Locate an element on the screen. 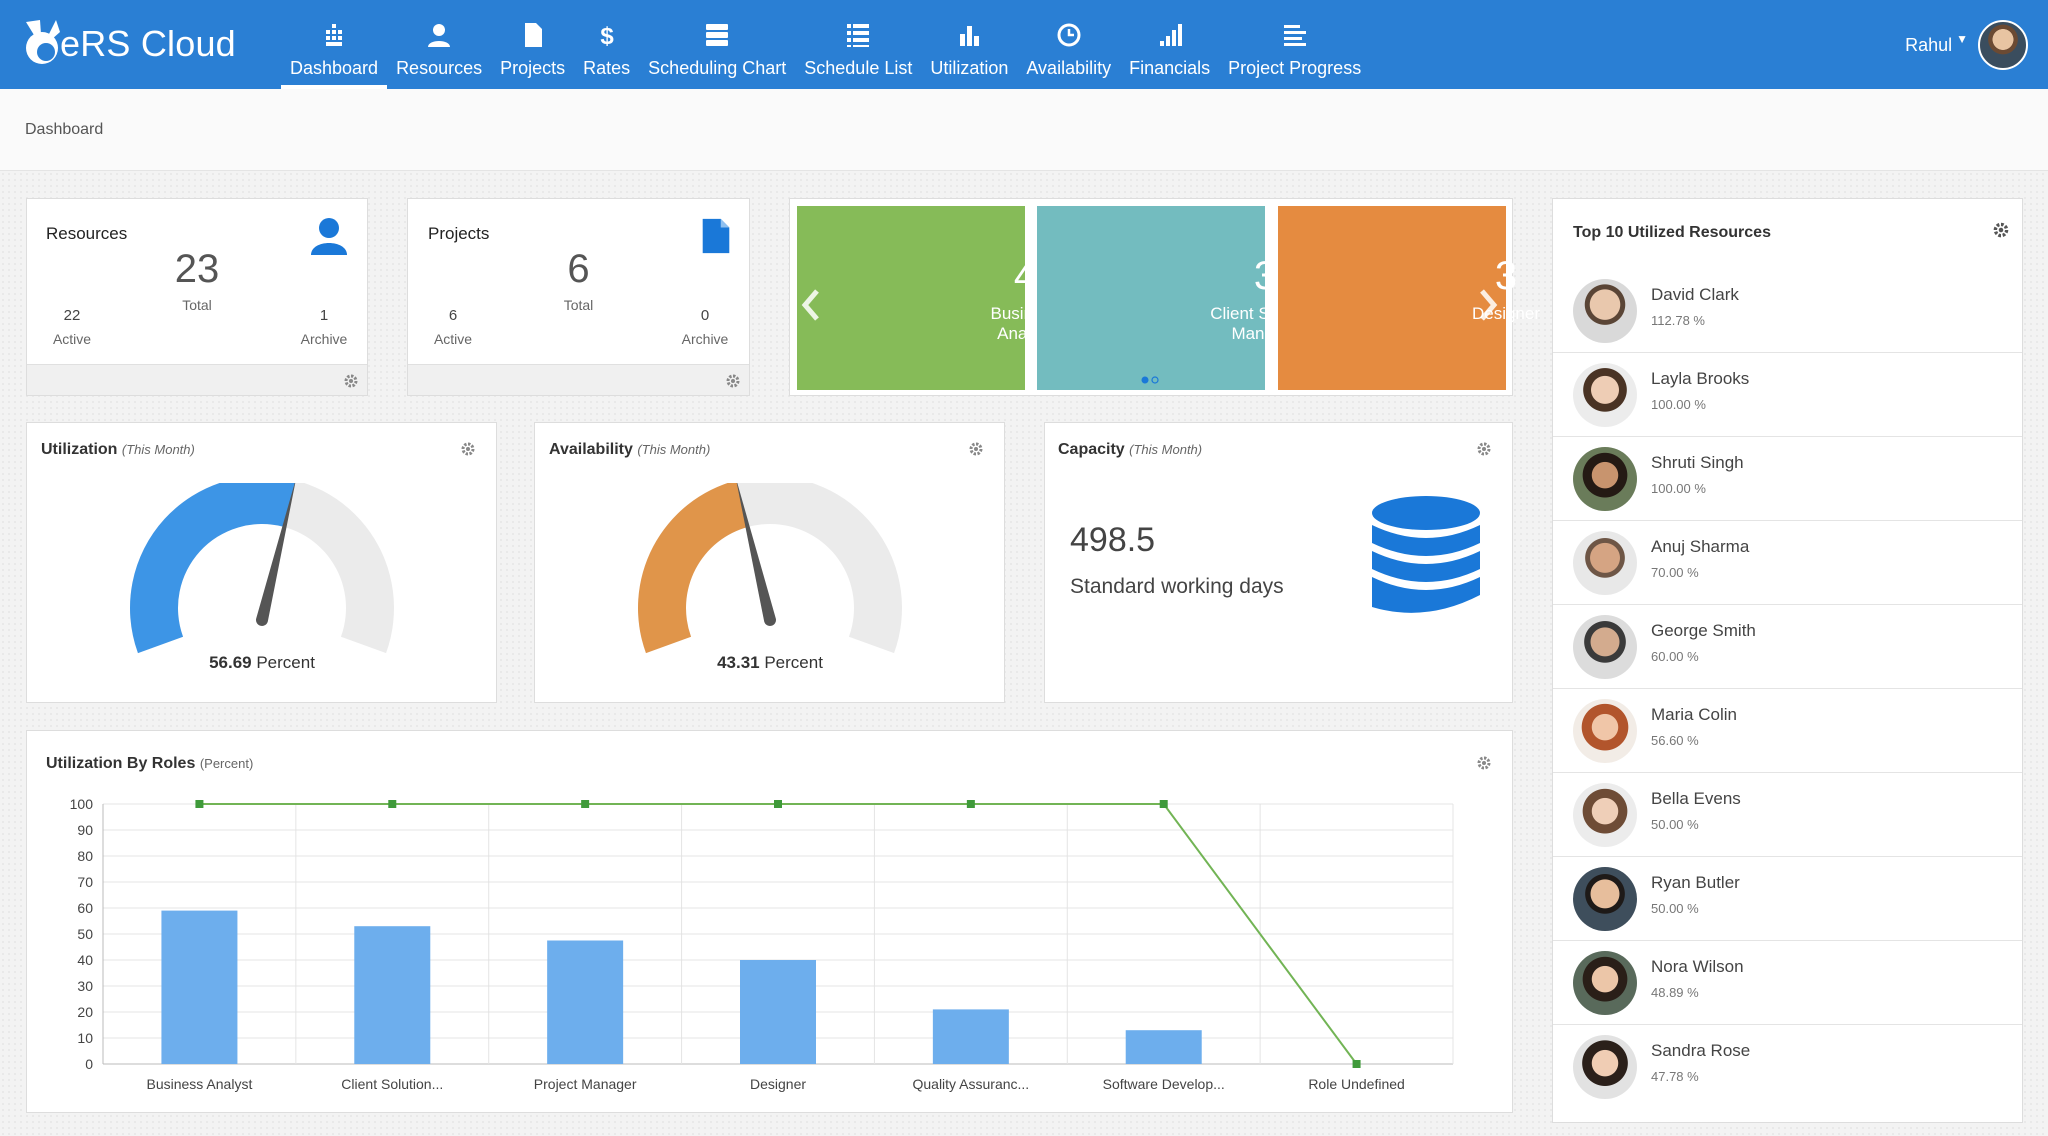  nav-label: Rates is located at coordinates (607, 68).